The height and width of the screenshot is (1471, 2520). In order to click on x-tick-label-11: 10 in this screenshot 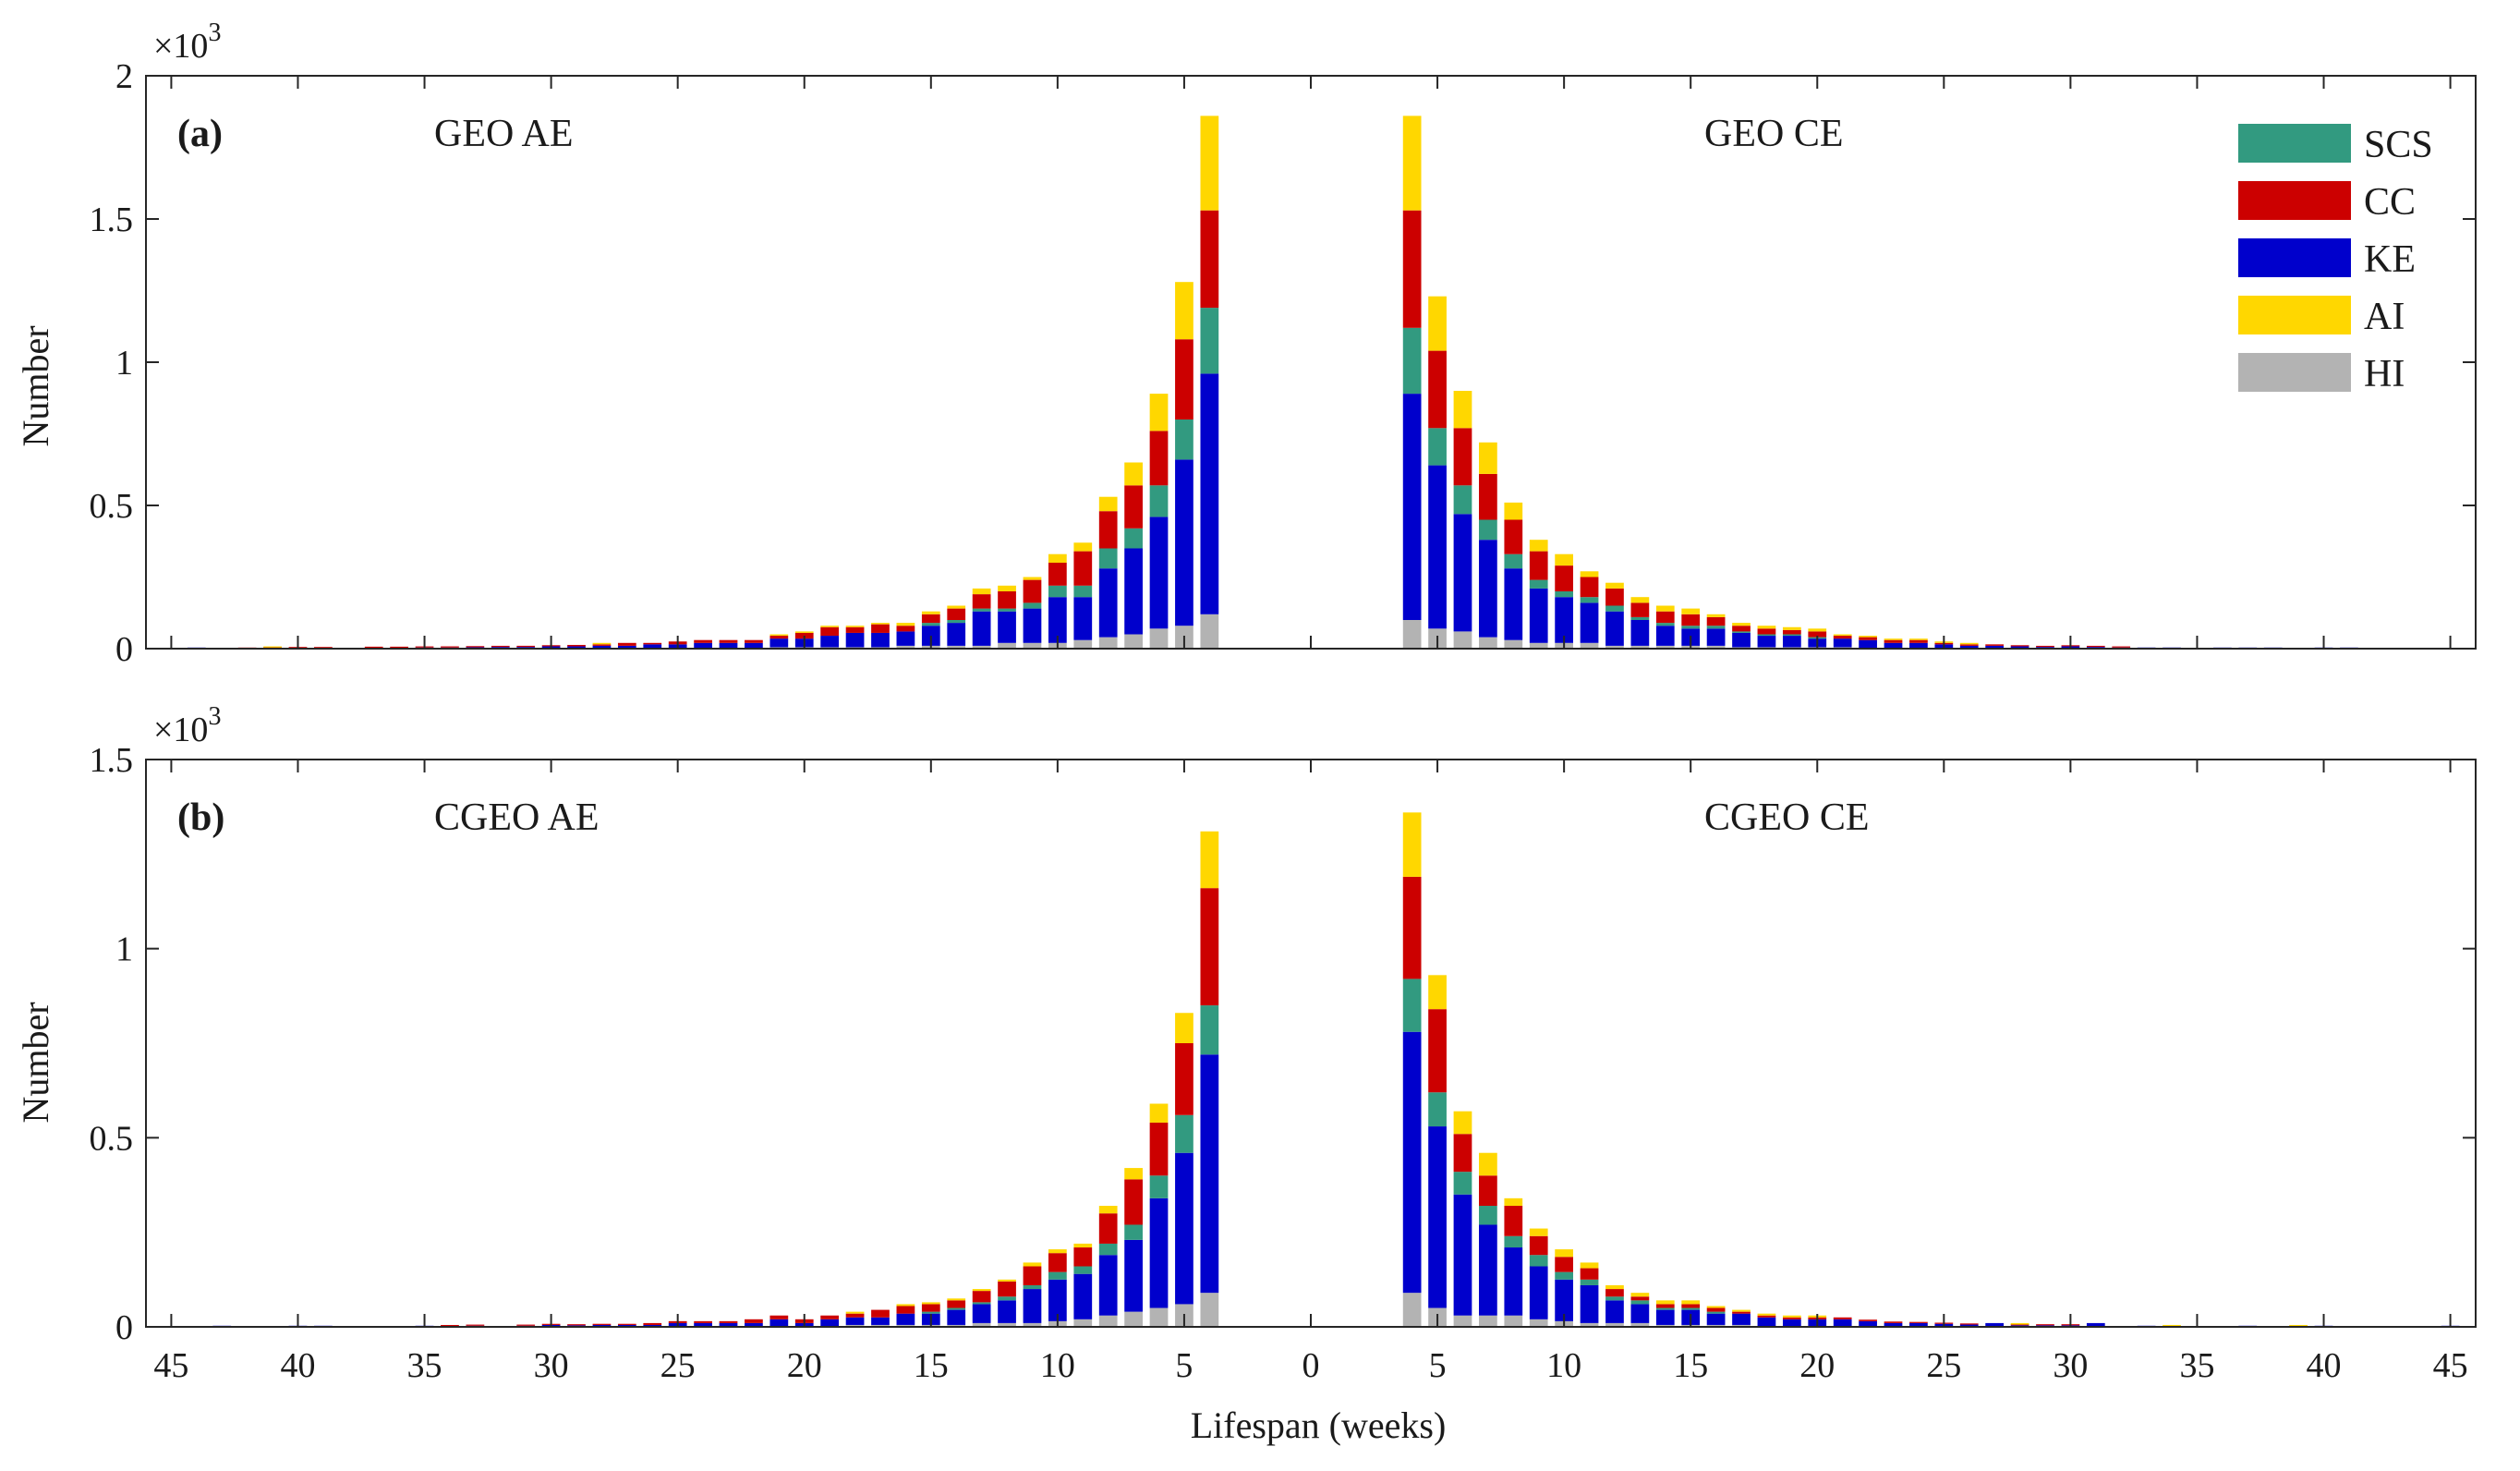, I will do `click(1563, 1365)`.